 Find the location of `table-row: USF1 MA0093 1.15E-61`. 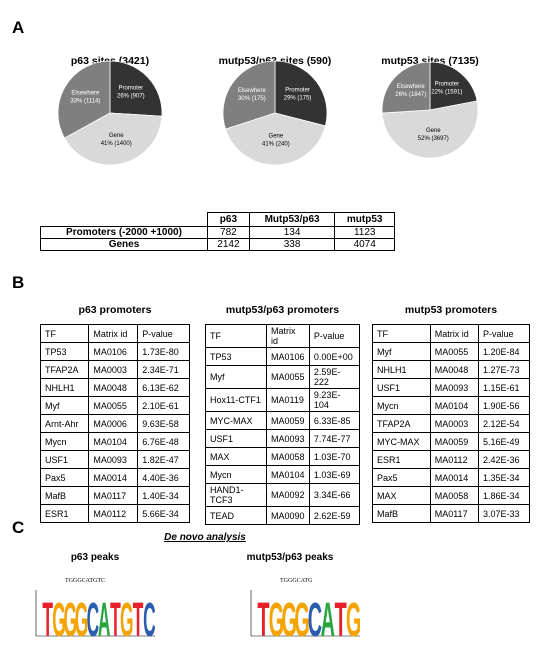

table-row: USF1 MA0093 1.15E-61 is located at coordinates (451, 387).